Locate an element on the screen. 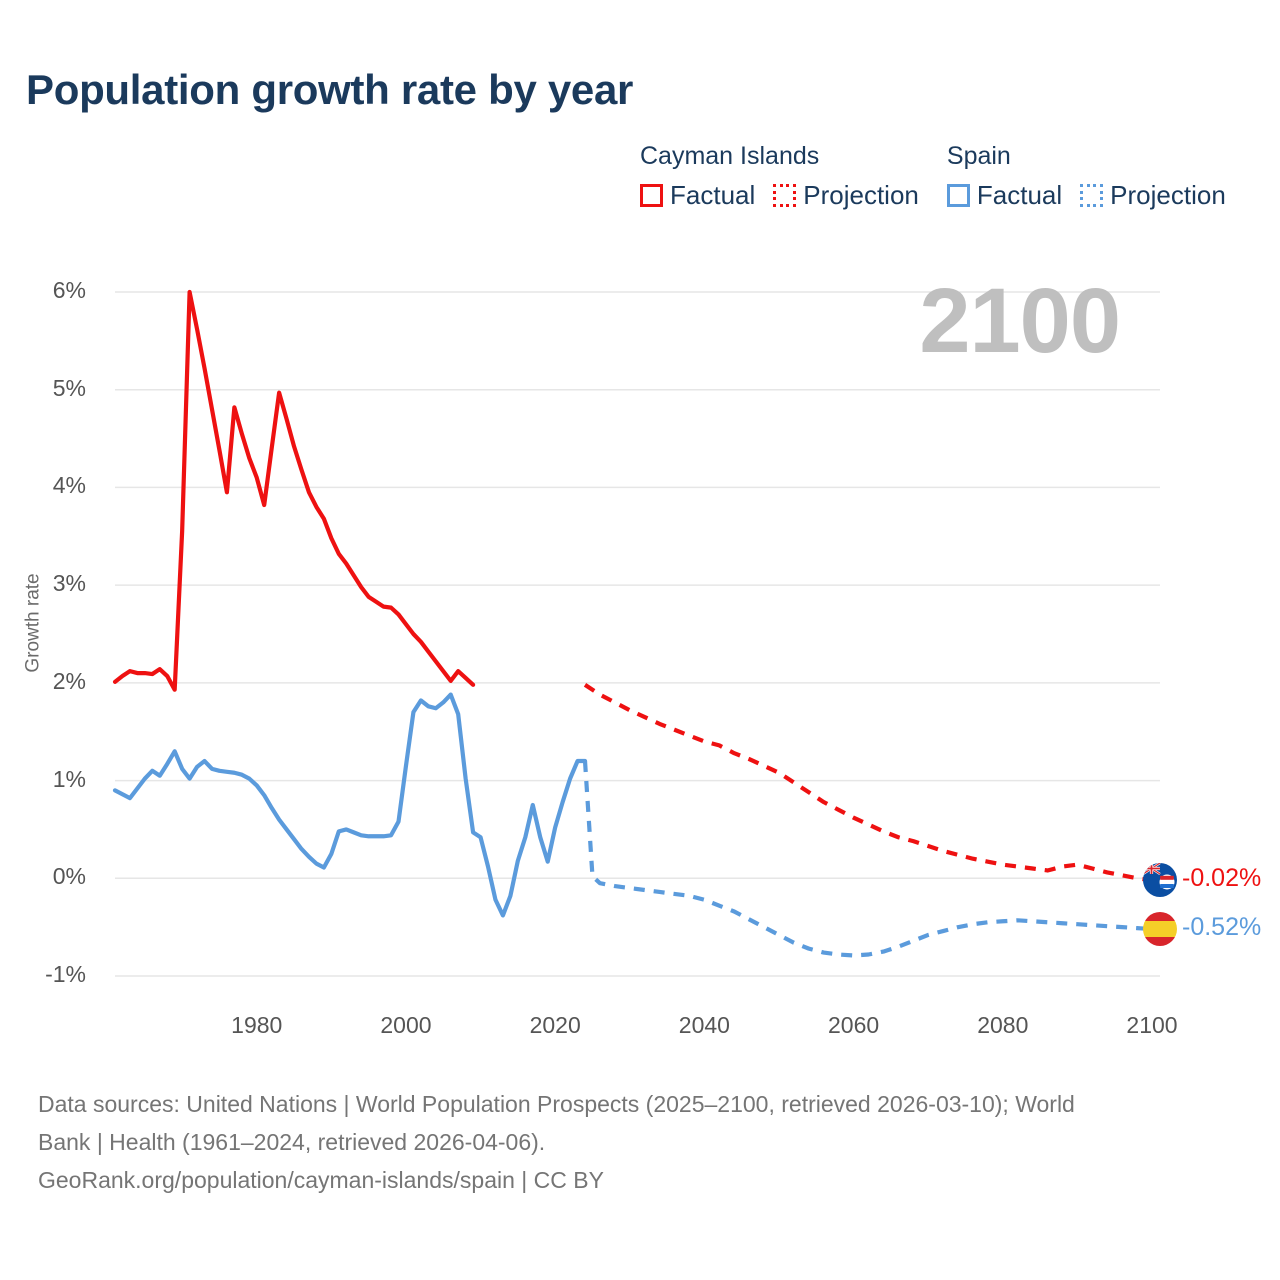  y-axis-tick-label: 5% is located at coordinates (69, 387).